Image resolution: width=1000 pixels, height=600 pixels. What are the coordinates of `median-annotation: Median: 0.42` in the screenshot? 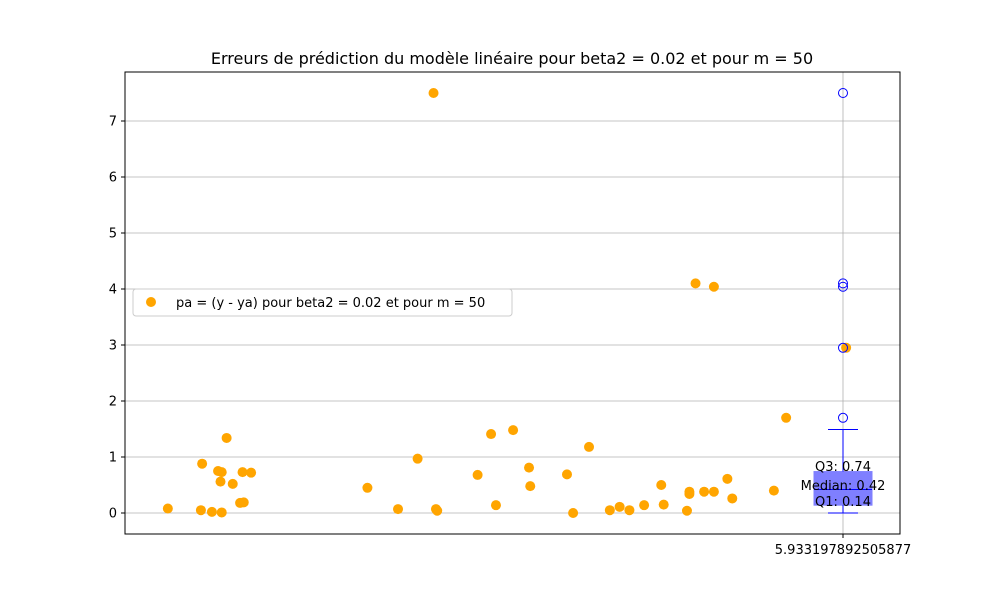 It's located at (843, 486).